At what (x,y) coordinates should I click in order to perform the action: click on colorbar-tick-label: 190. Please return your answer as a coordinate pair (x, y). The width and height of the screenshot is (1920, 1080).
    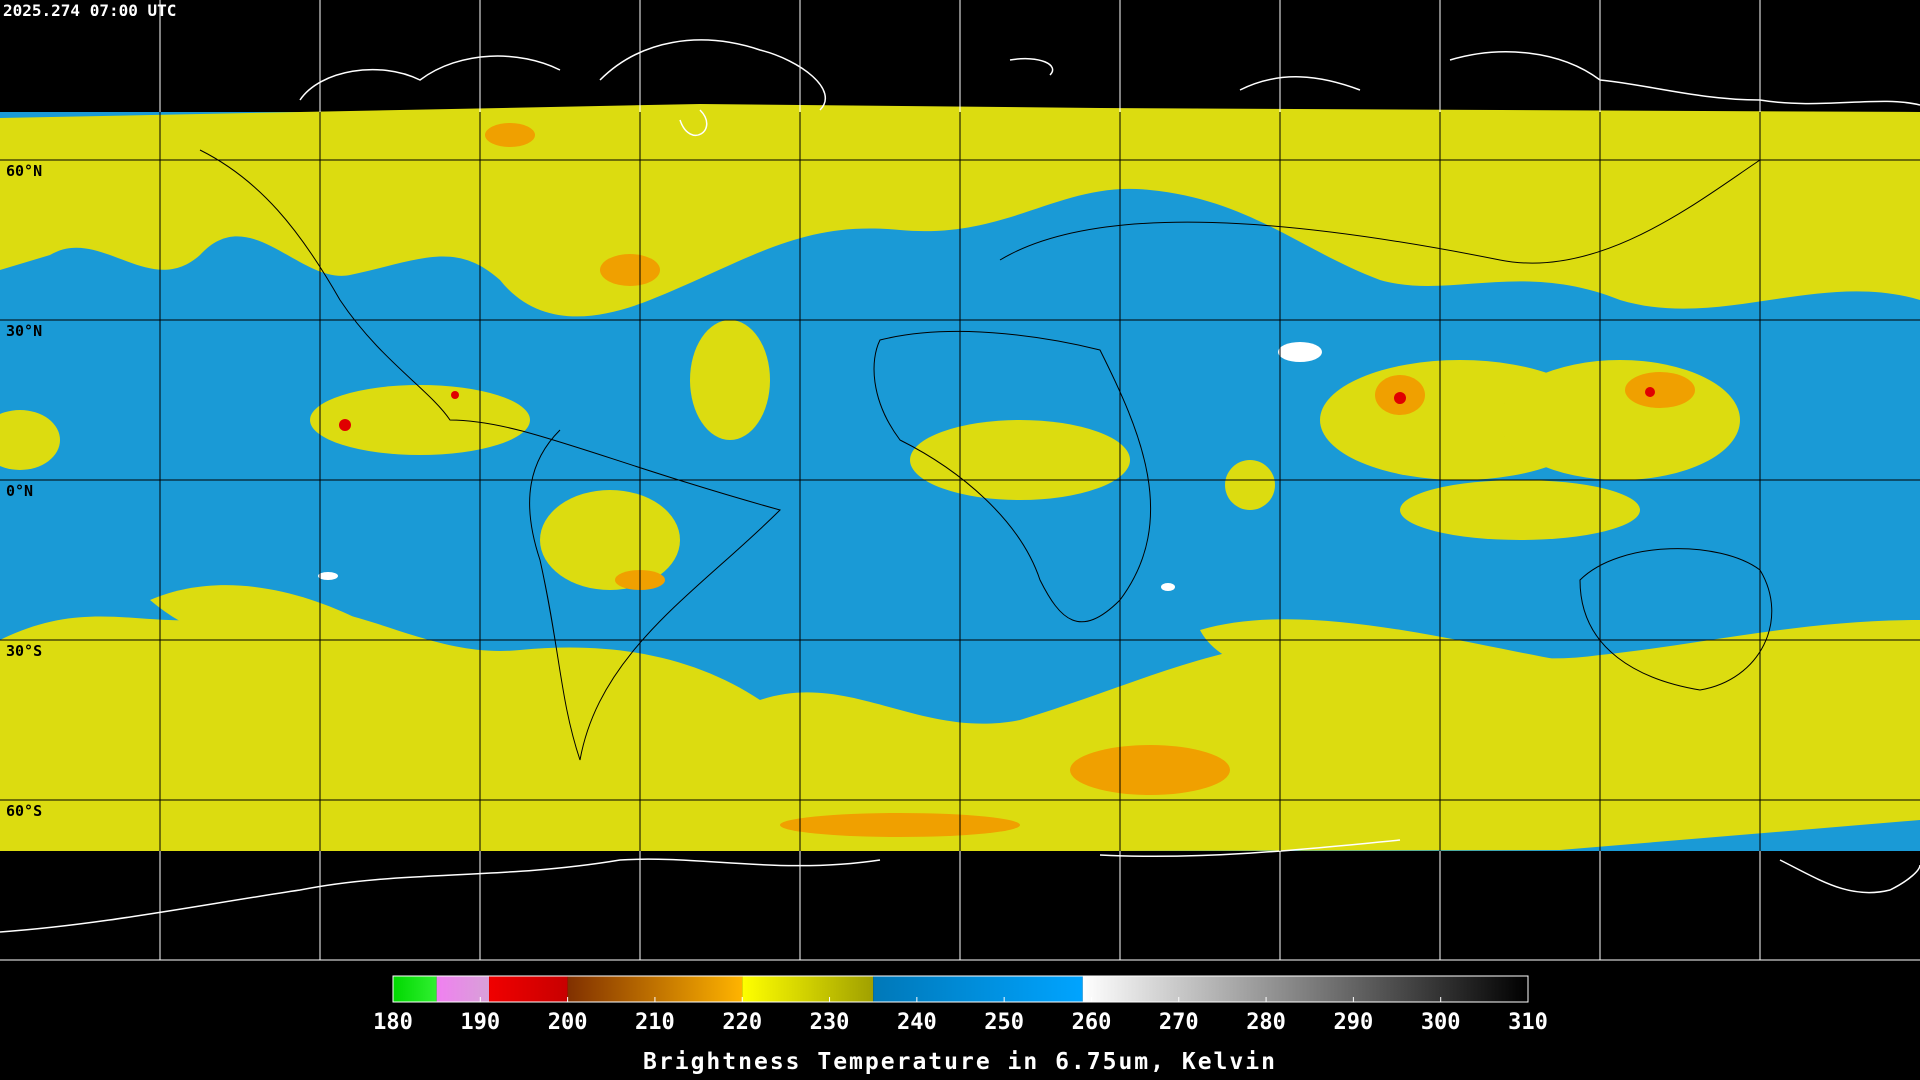
    Looking at the image, I should click on (480, 1022).